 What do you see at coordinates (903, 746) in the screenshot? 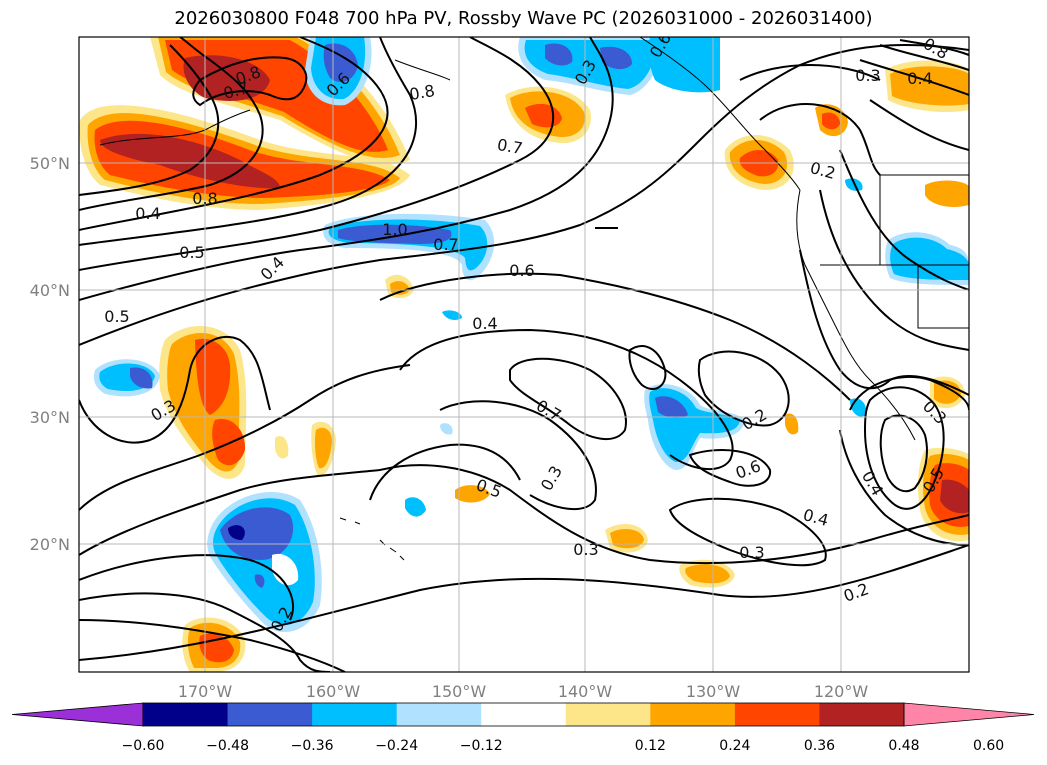
I see `colorbar-tick-label: 0.48` at bounding box center [903, 746].